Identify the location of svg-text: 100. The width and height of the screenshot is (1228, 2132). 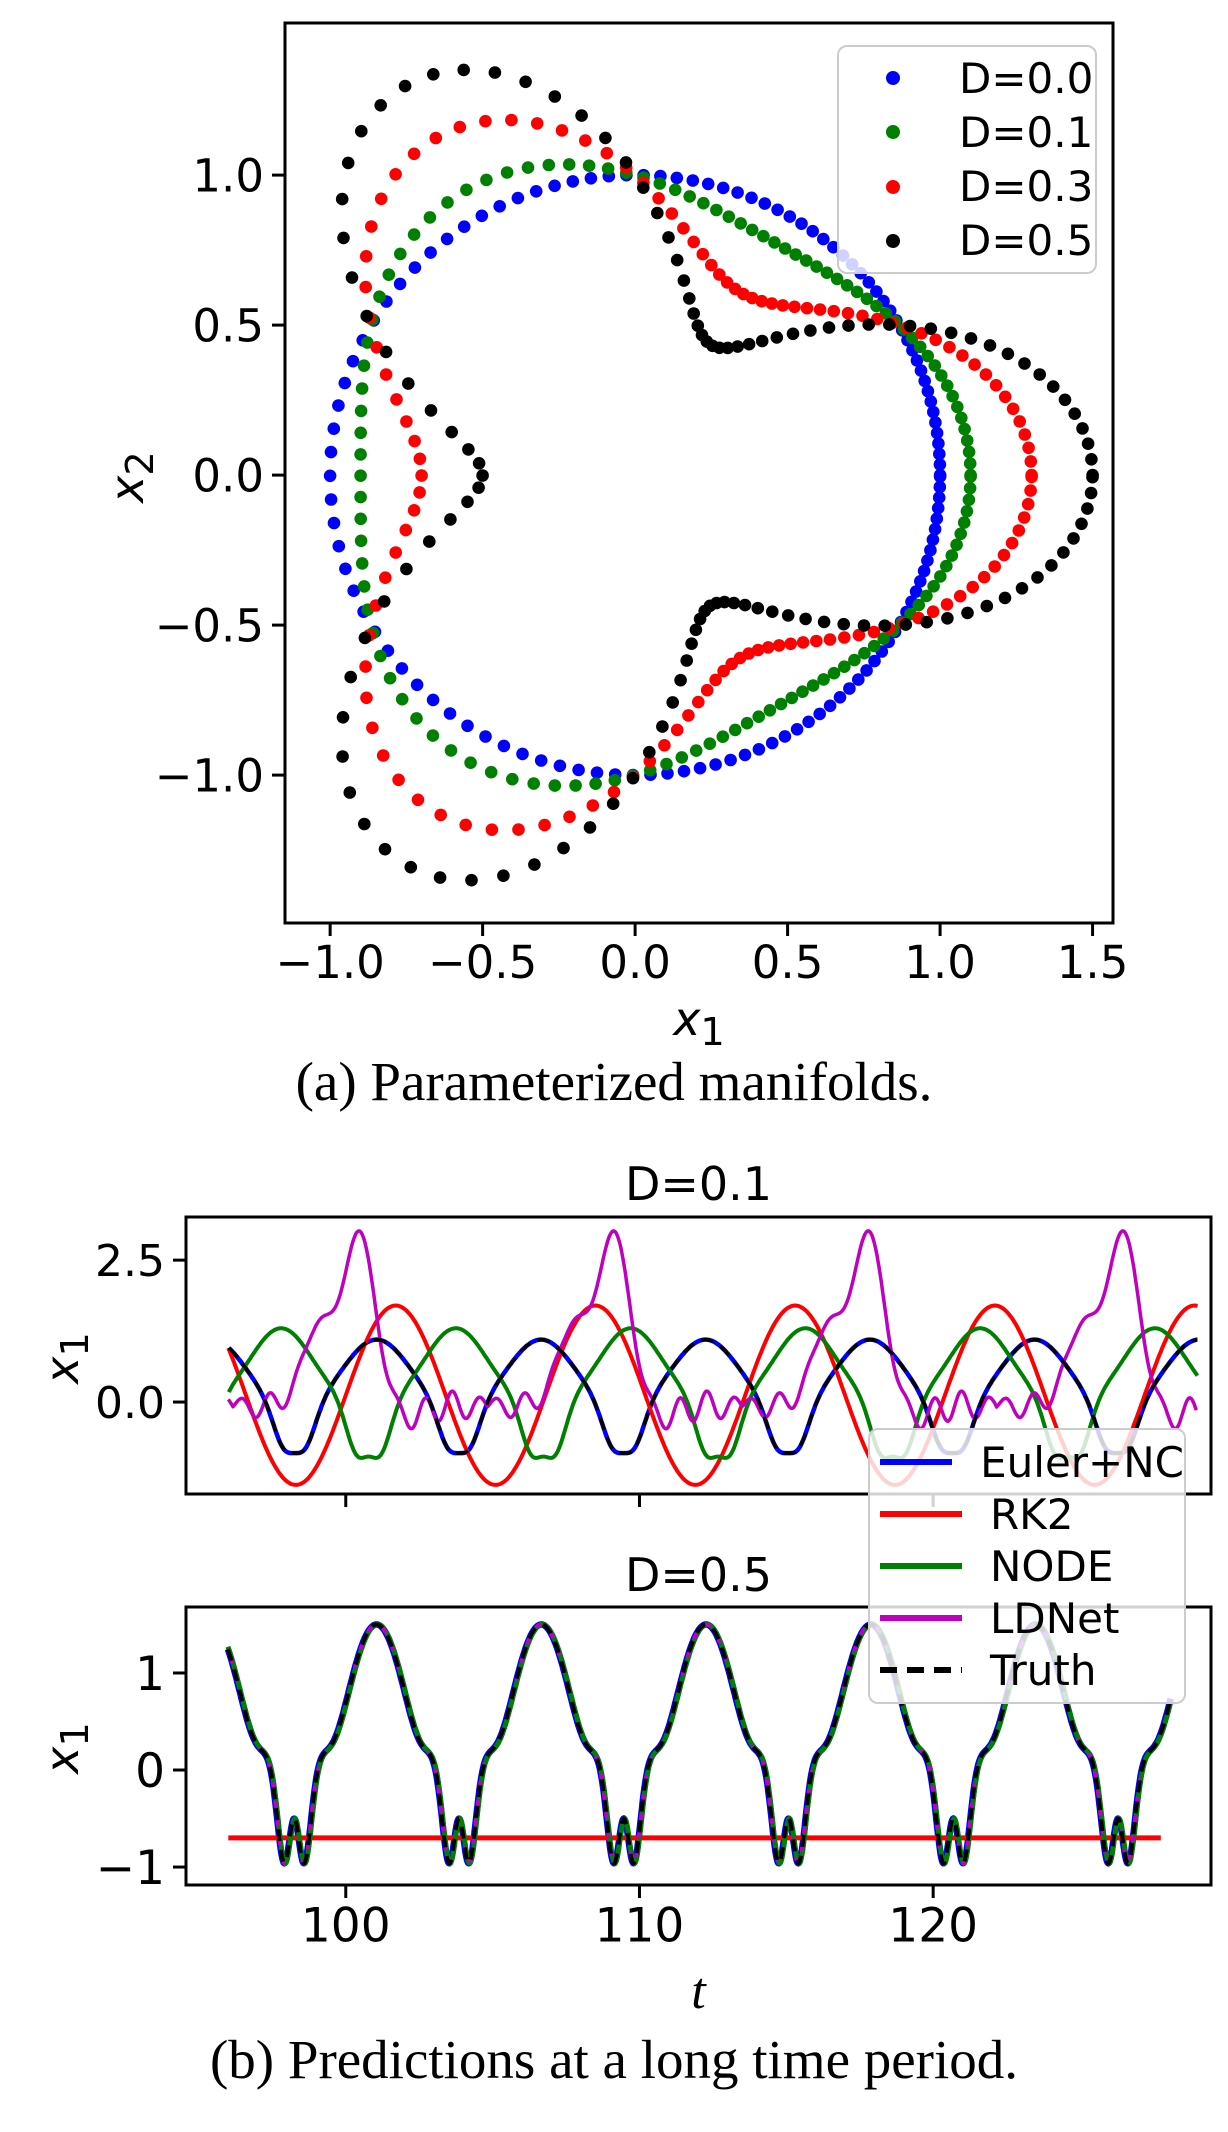
(346, 1926).